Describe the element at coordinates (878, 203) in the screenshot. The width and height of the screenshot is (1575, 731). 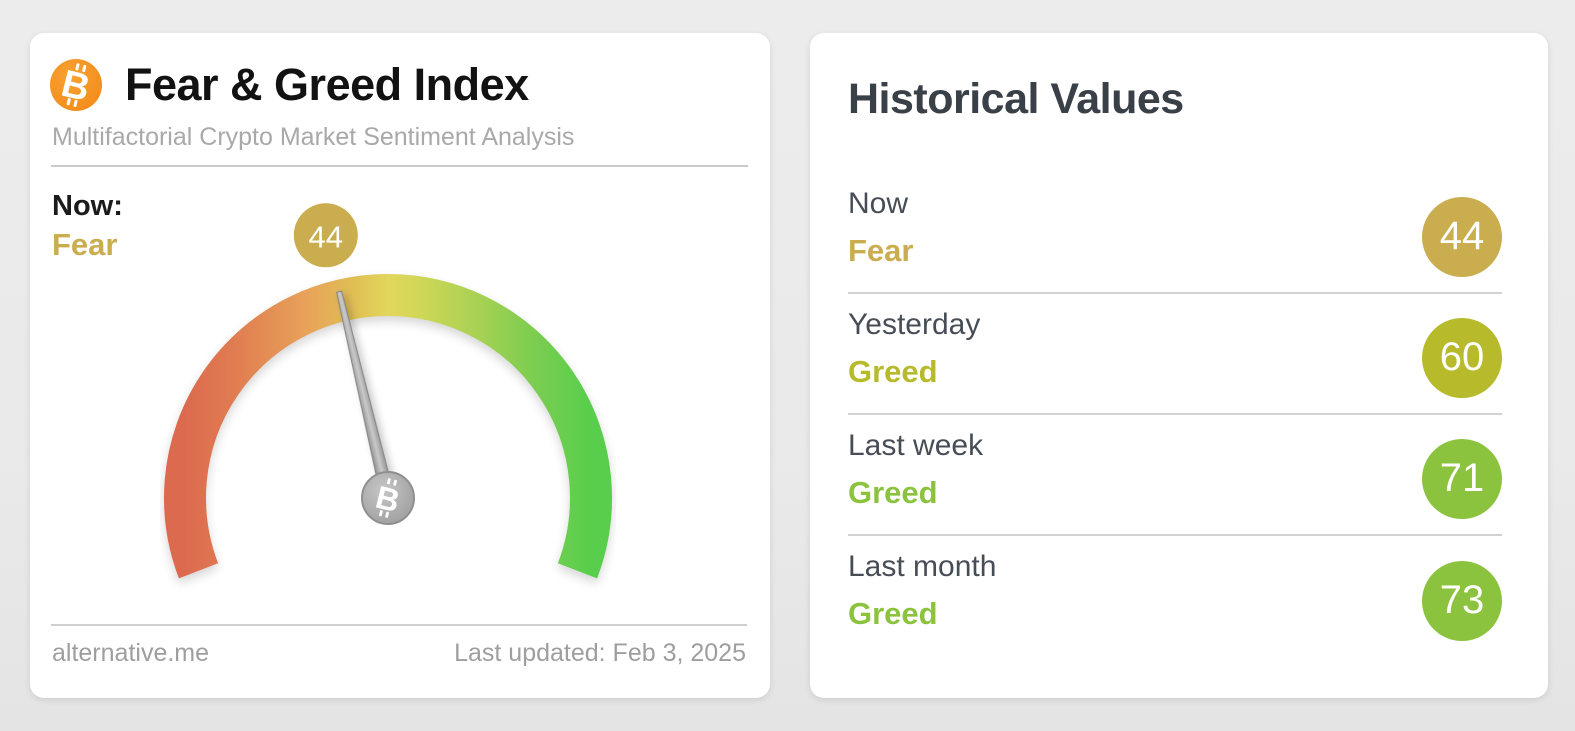
I see `period-label: Now` at that location.